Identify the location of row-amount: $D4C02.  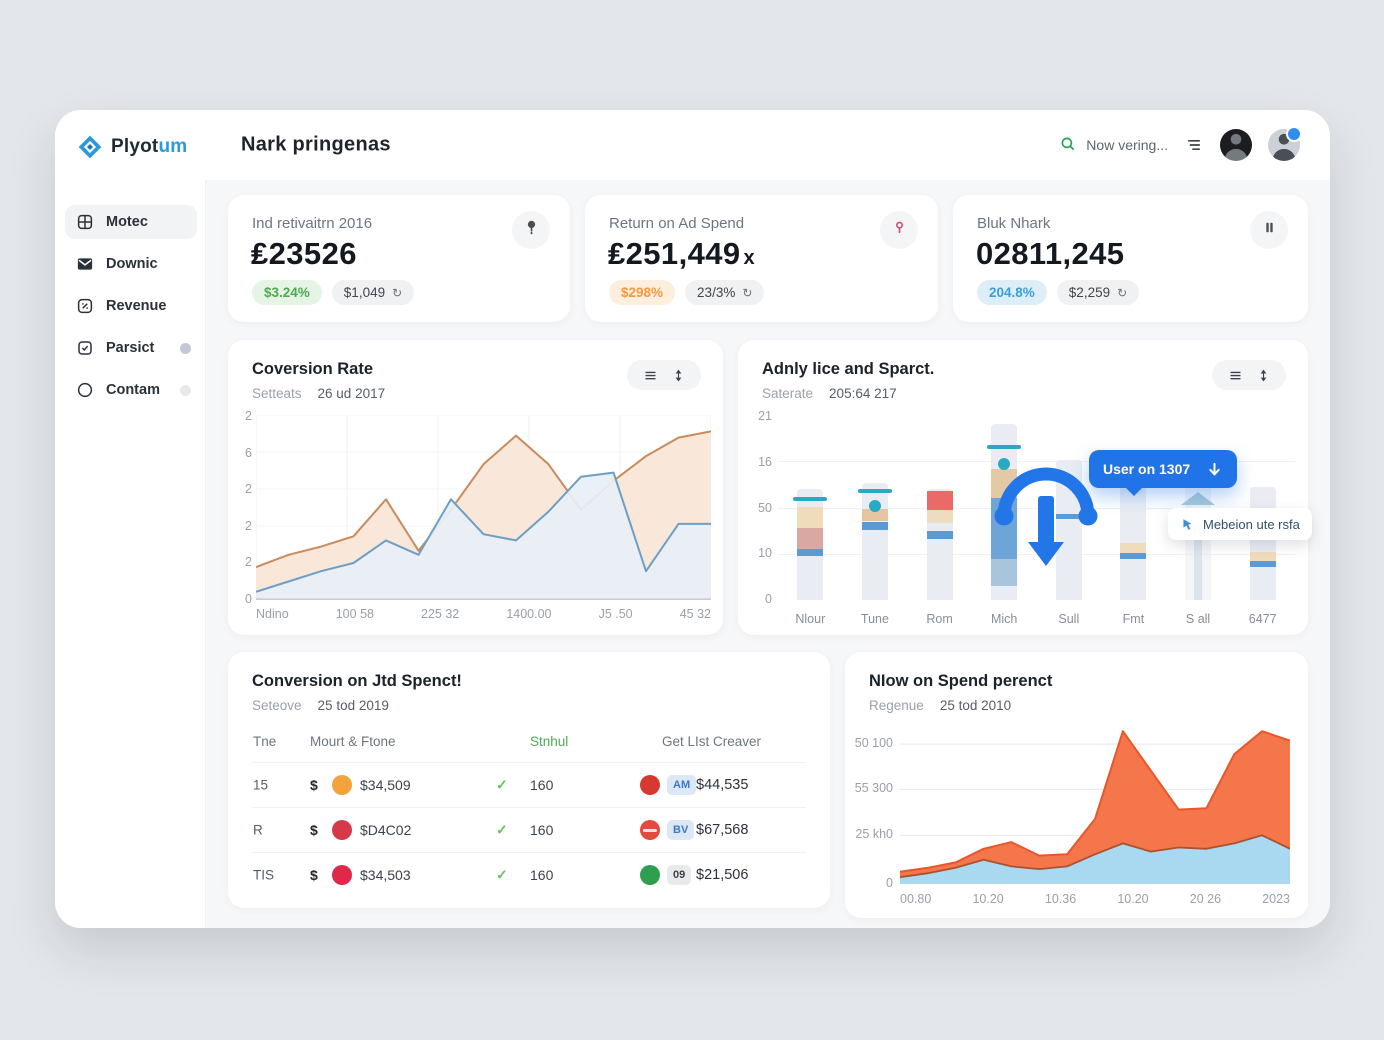
(386, 830).